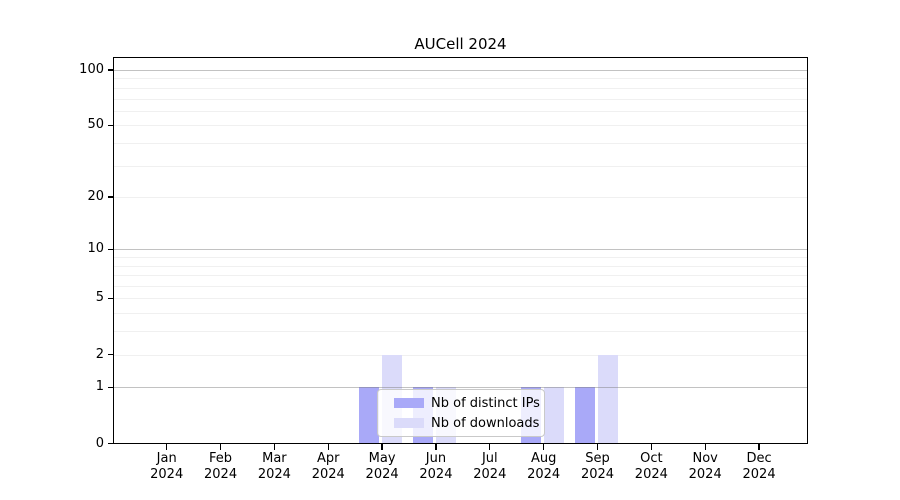  Describe the element at coordinates (221, 466) in the screenshot. I see `x-tick-label-feb: Feb 2024` at that location.